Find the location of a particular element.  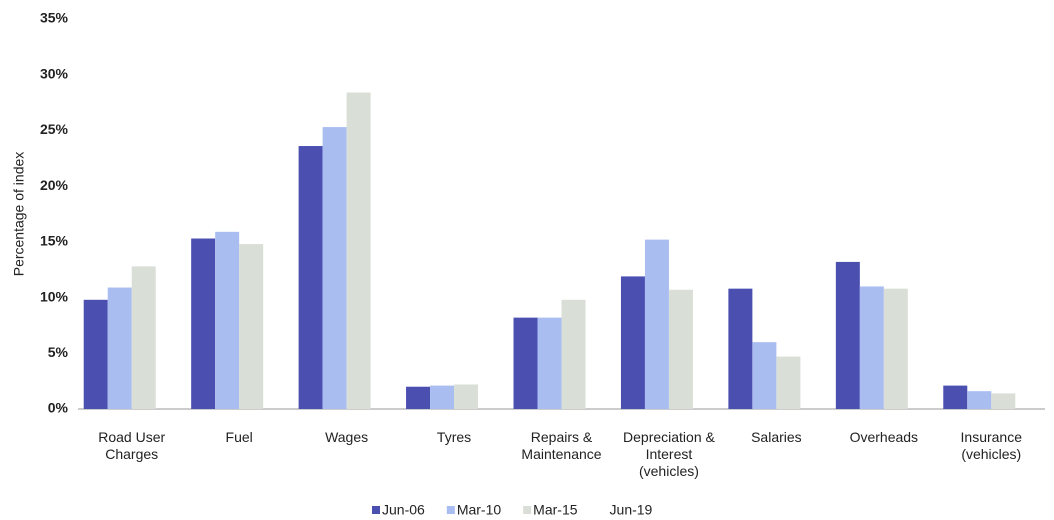

y-axis-label: Percentage of index is located at coordinates (19, 214).